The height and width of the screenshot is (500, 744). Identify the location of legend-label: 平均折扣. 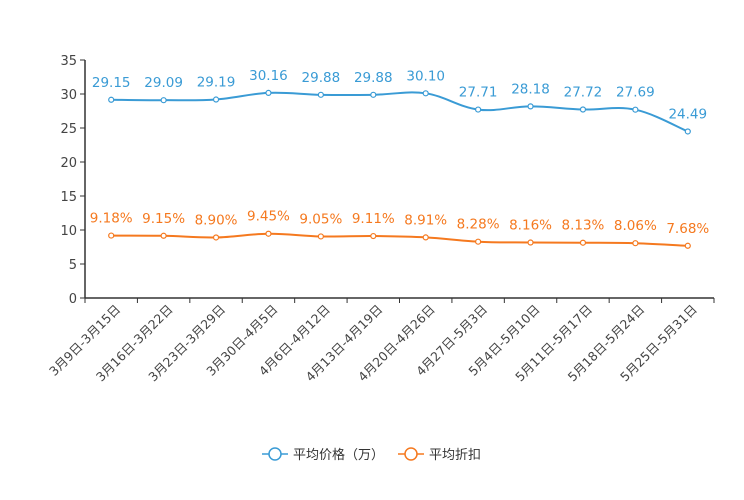
(455, 455).